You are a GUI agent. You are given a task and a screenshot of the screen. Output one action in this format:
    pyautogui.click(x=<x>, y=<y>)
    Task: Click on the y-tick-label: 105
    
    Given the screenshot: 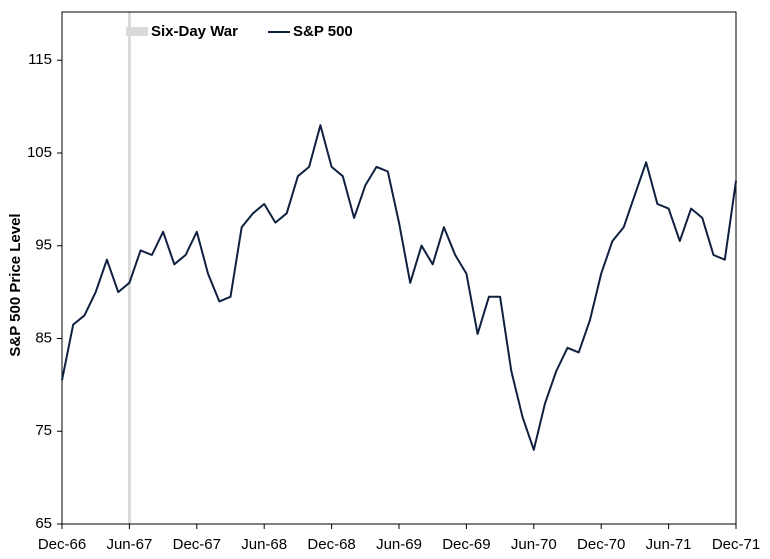 What is the action you would take?
    pyautogui.click(x=39, y=152)
    